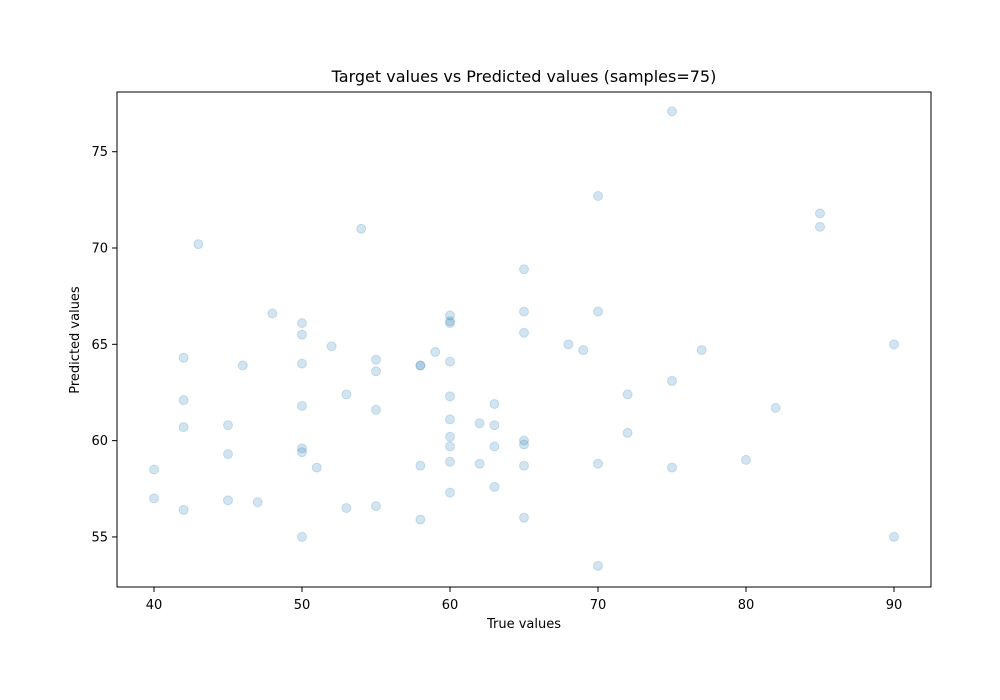  I want to click on x-tick-label: 60, so click(450, 605).